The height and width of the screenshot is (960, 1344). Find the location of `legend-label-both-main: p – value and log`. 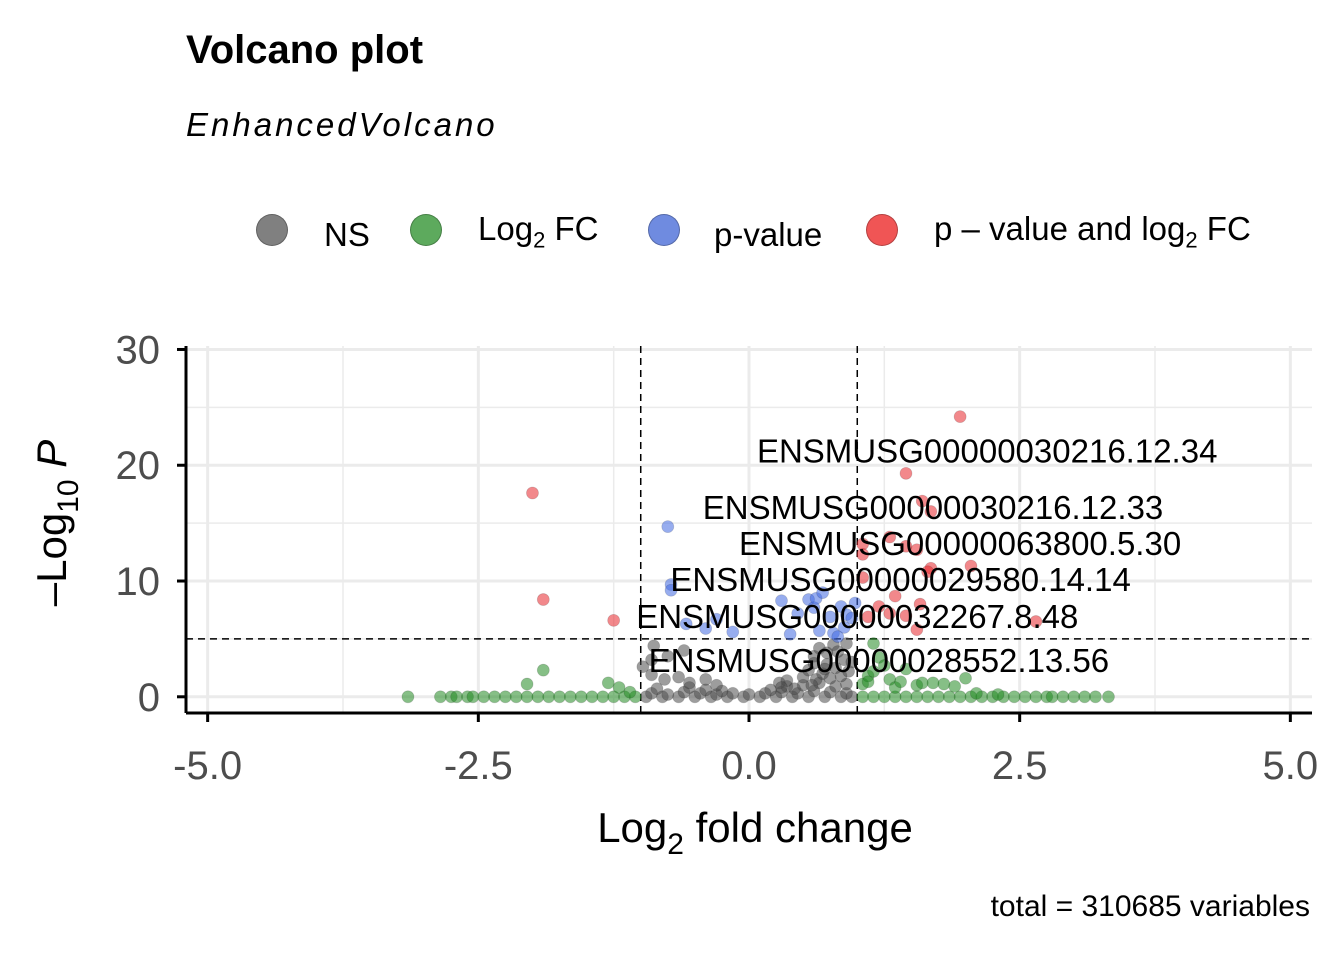

legend-label-both-main: p – value and log is located at coordinates (1060, 228).